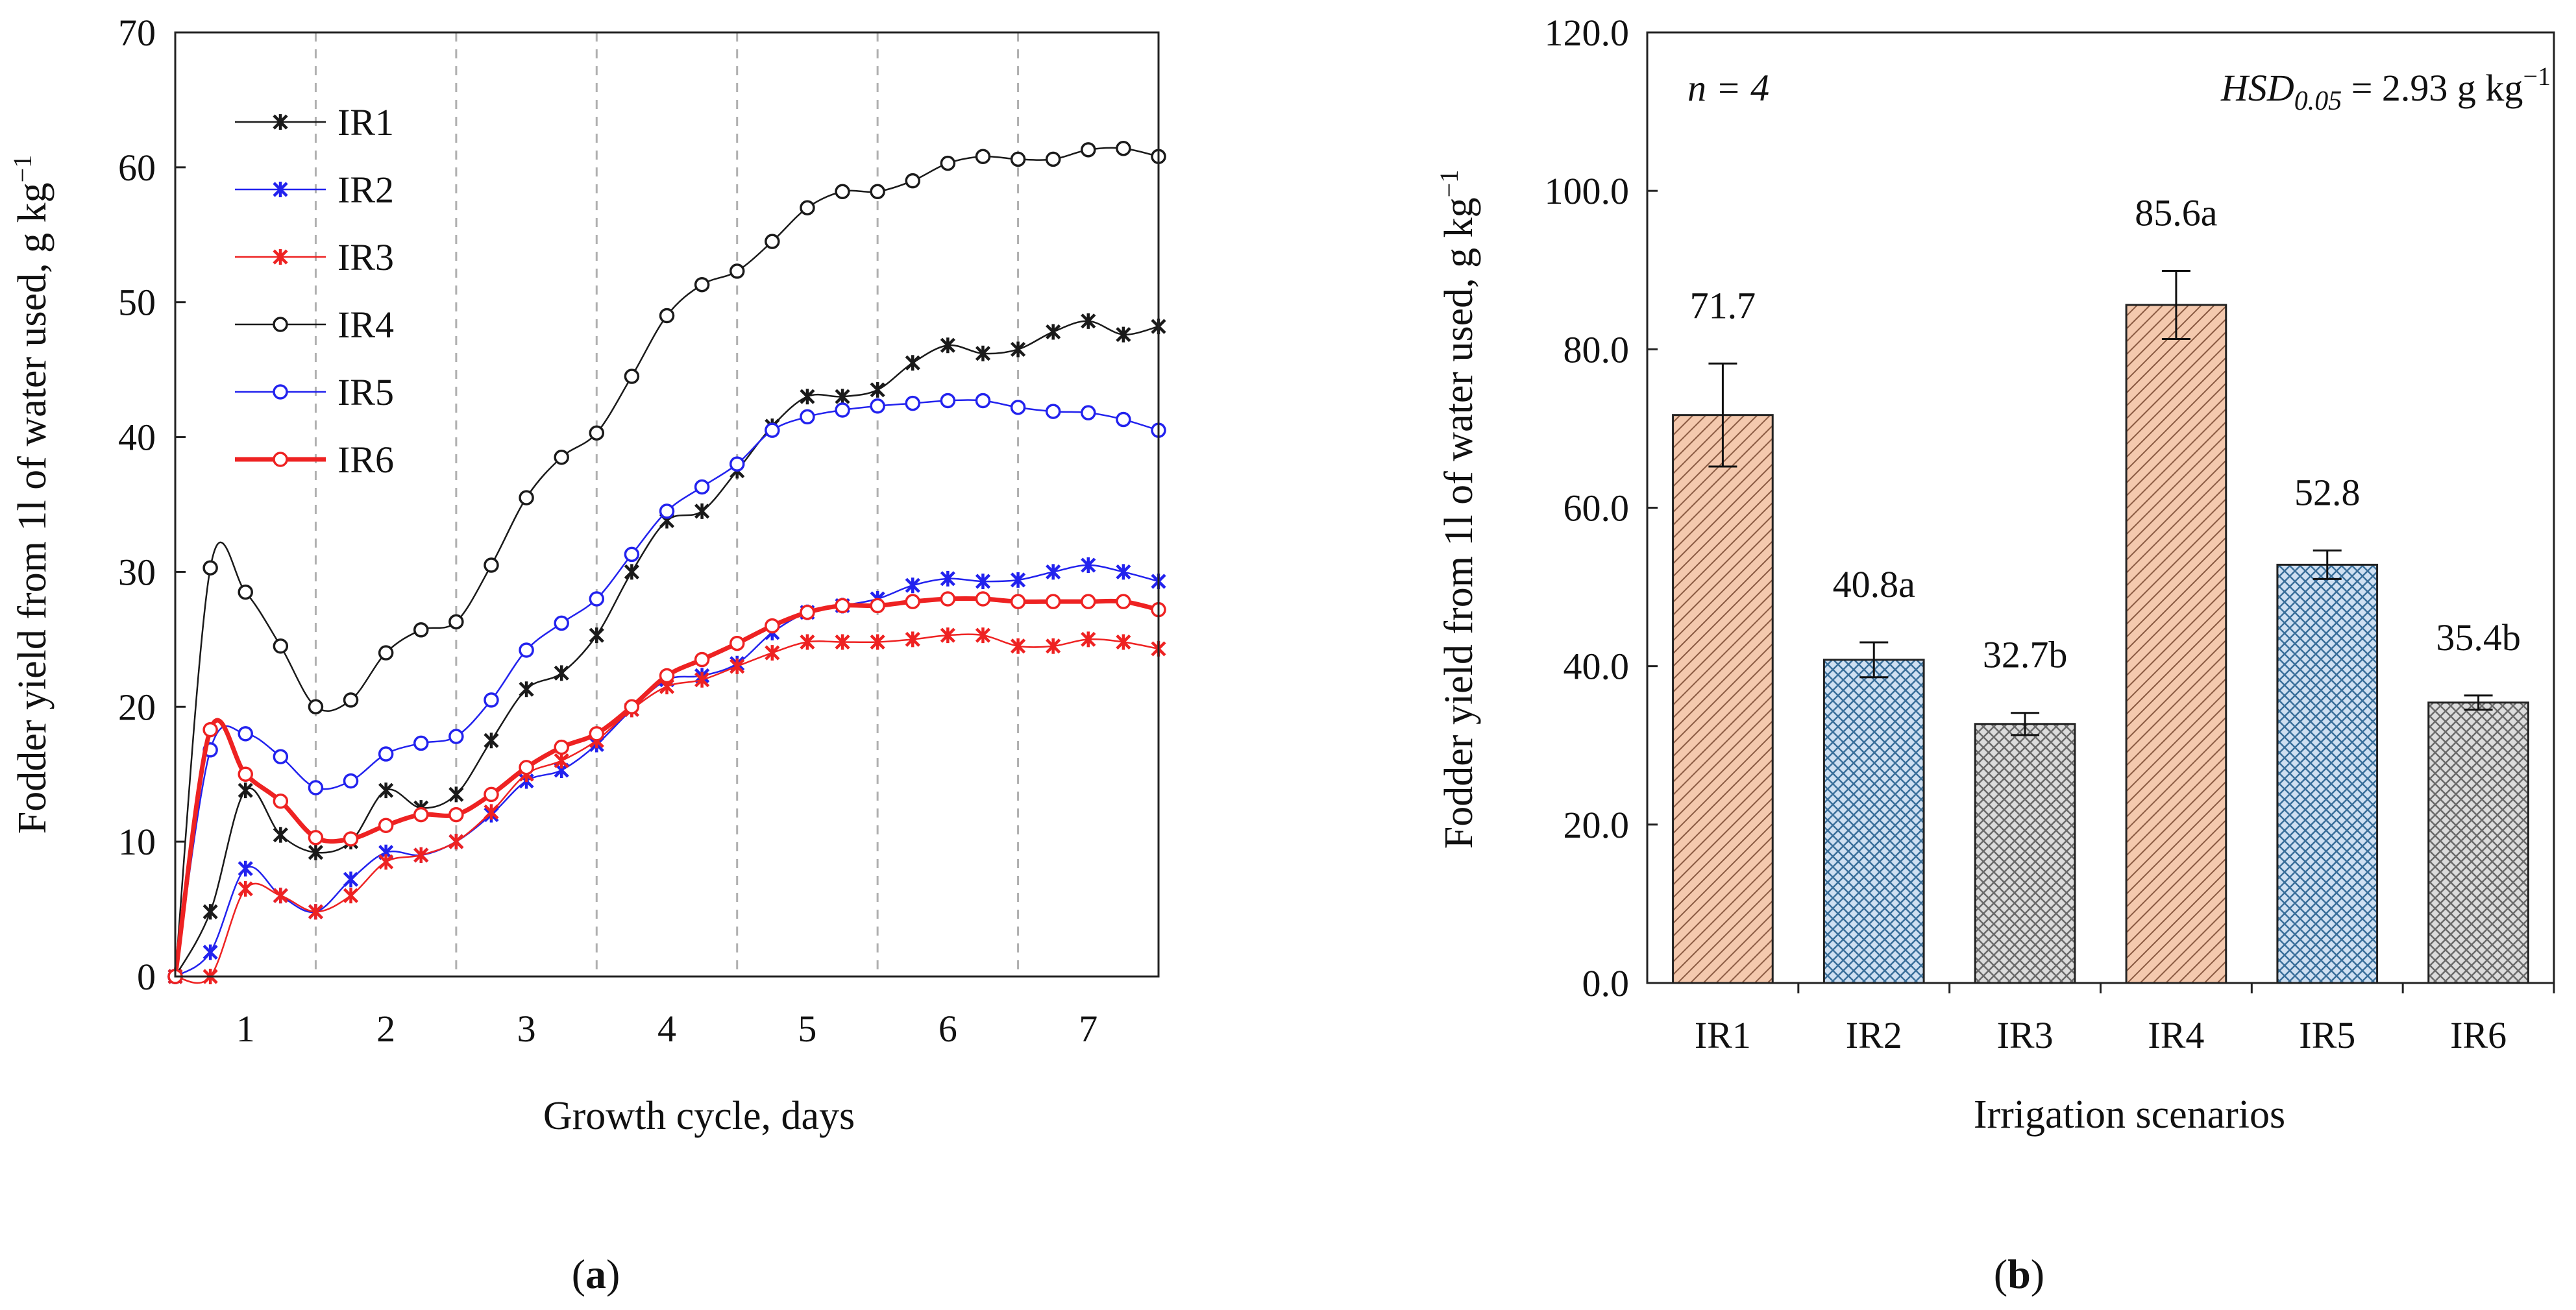 The width and height of the screenshot is (2576, 1310). What do you see at coordinates (1601, 508) in the screenshot?
I see `y-axis-ticks: 0.0 20.0 40.0 60.0 80.0 100.0 120.0` at bounding box center [1601, 508].